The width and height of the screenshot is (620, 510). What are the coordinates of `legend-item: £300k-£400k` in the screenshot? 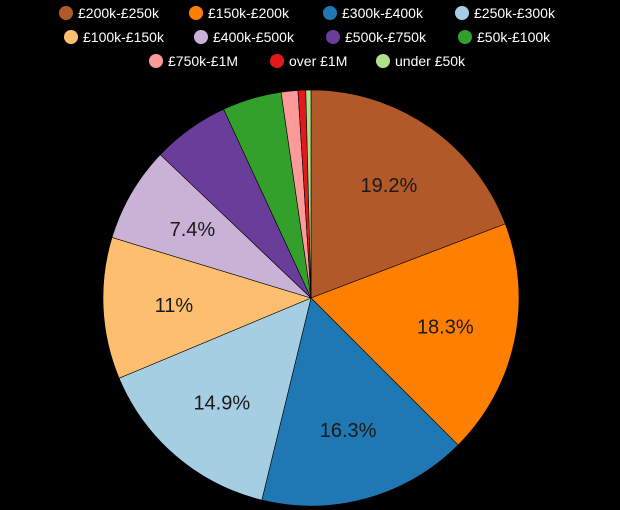 It's located at (373, 13).